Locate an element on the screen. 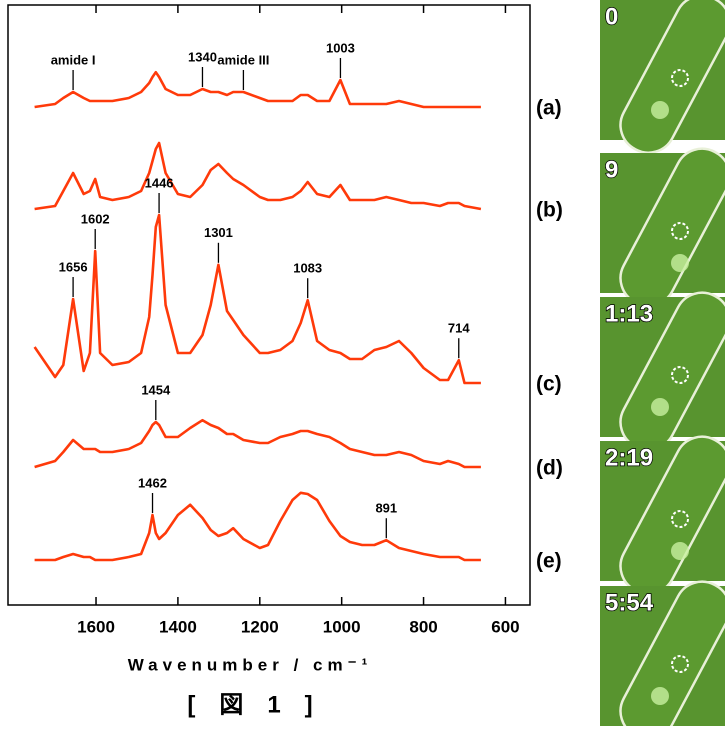  microscopy-panel: 5:54 is located at coordinates (662, 655).